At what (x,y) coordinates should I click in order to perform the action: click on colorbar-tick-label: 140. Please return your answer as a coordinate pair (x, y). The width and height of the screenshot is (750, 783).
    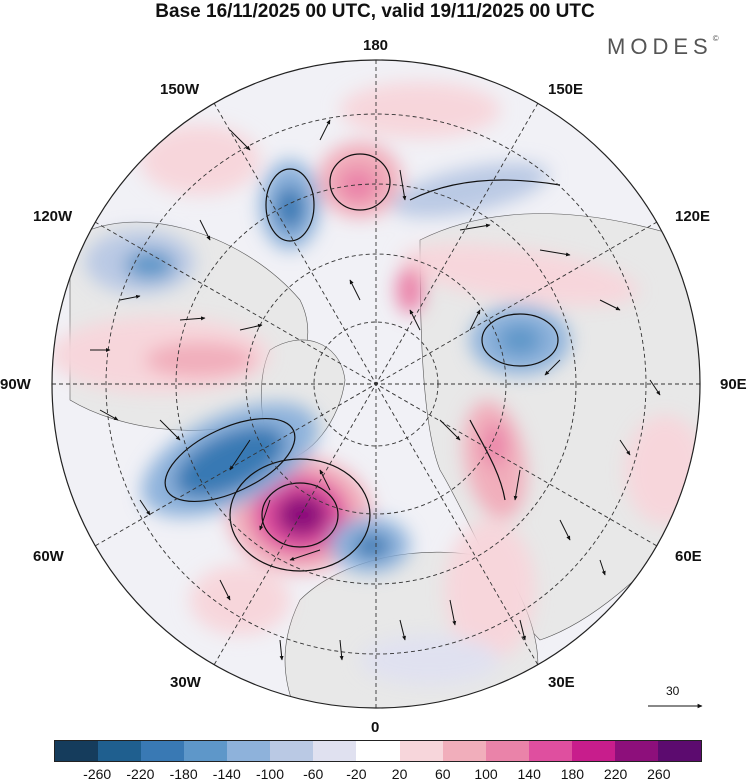
    Looking at the image, I should click on (529, 774).